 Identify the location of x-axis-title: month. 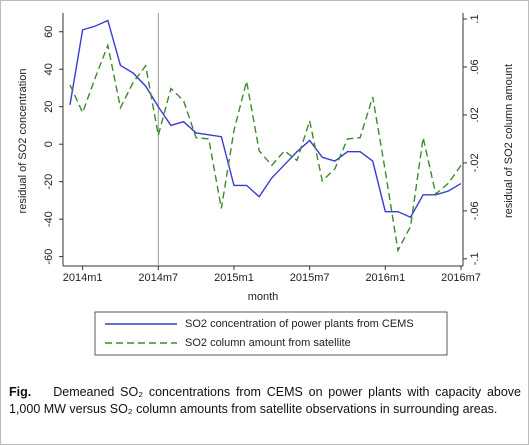
(263, 297).